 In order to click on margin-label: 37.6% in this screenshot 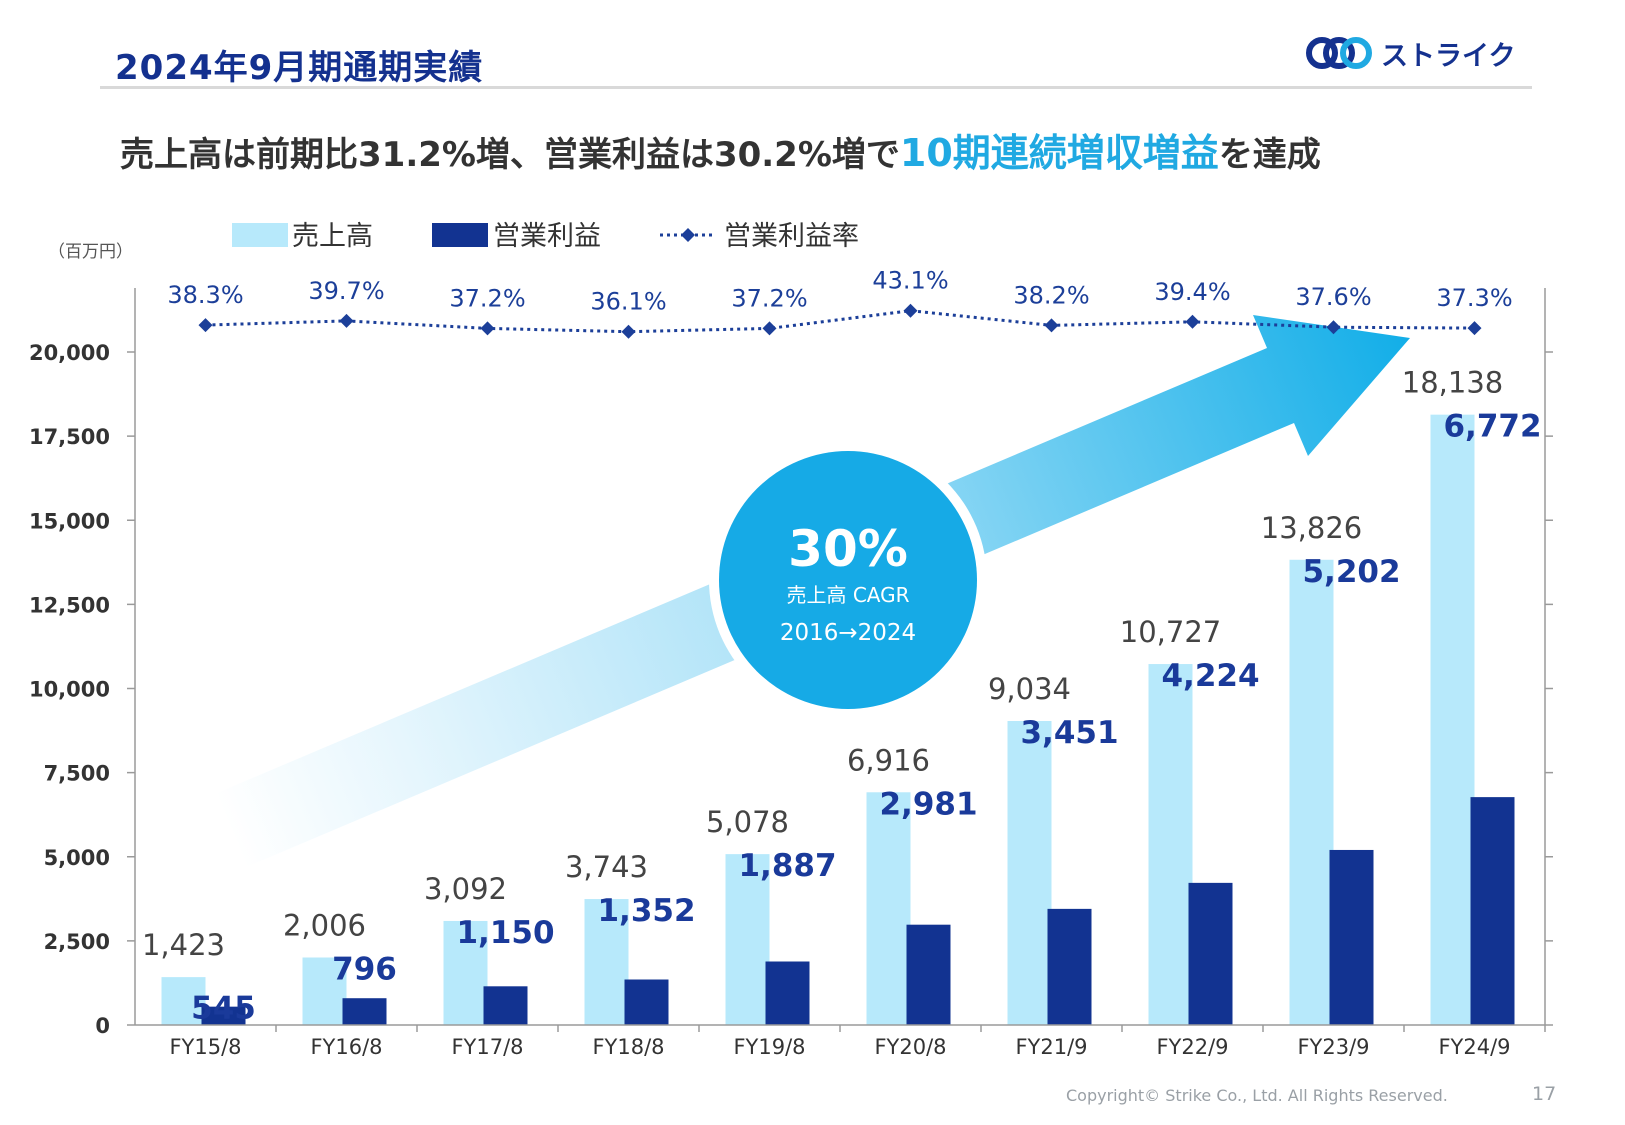, I will do `click(1333, 297)`.